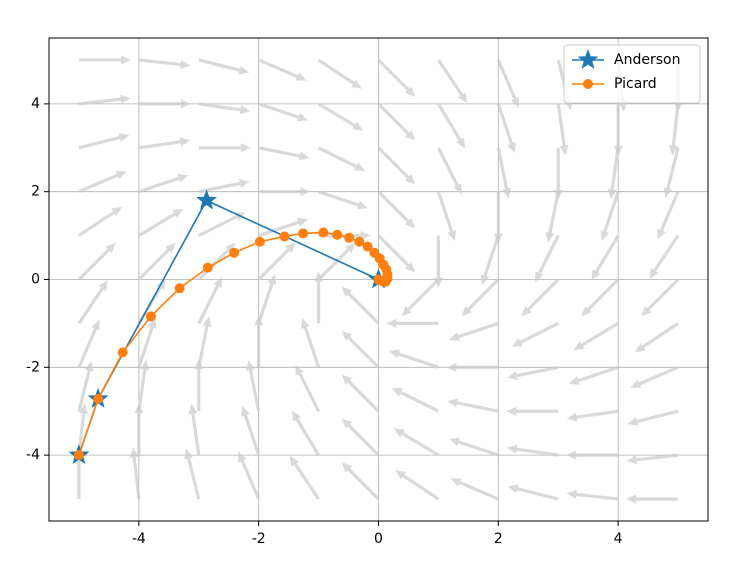  Describe the element at coordinates (647, 60) in the screenshot. I see `legend-label: Anderson` at that location.